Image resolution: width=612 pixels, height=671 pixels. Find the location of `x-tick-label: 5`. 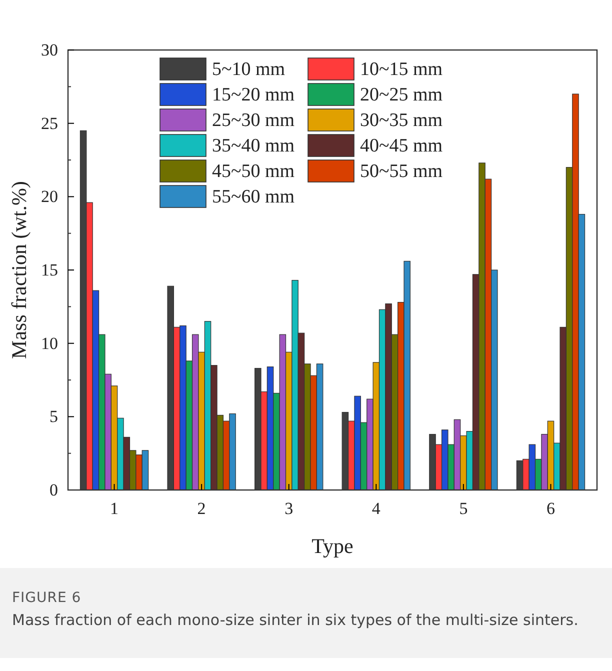

x-tick-label: 5 is located at coordinates (463, 508).